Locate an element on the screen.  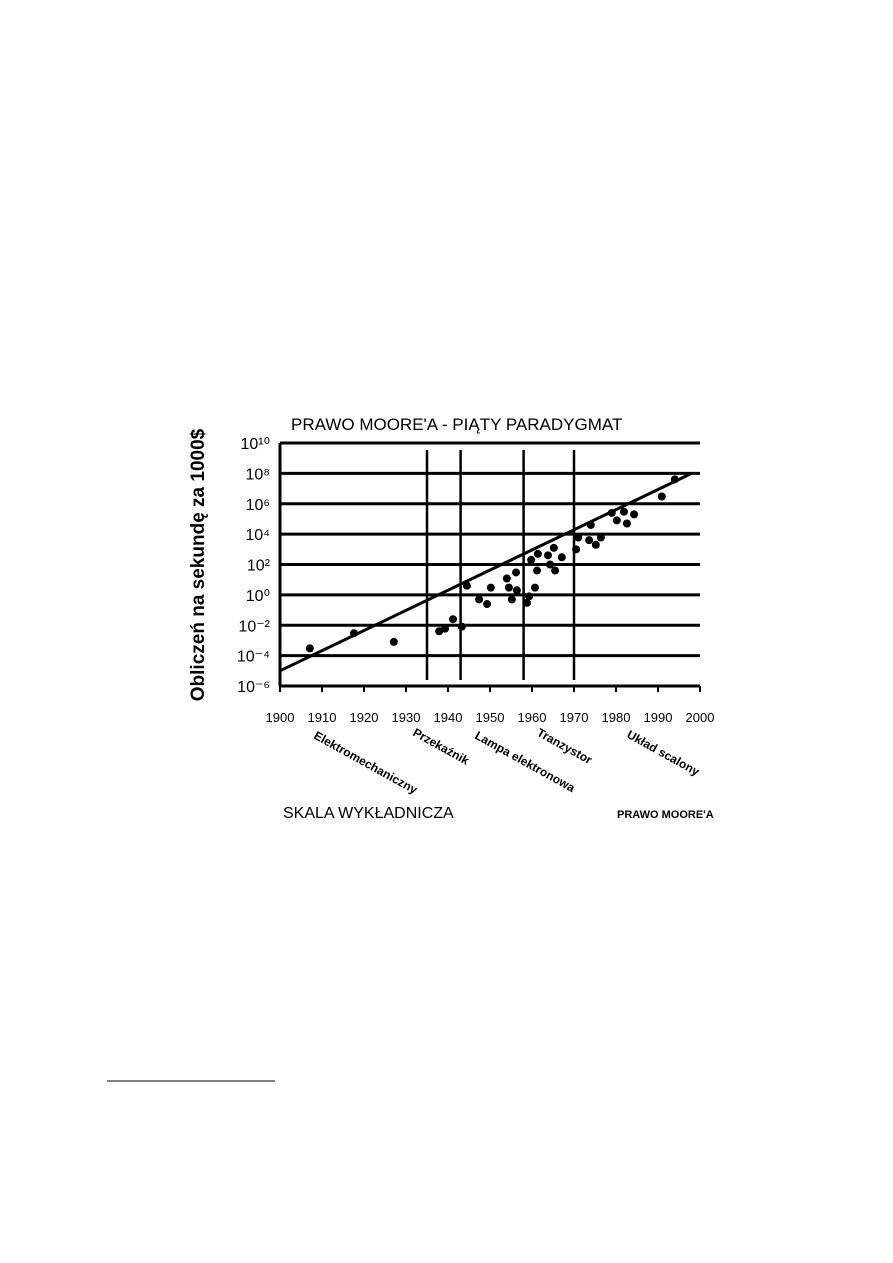
x-tick-label: 1970 is located at coordinates (574, 717).